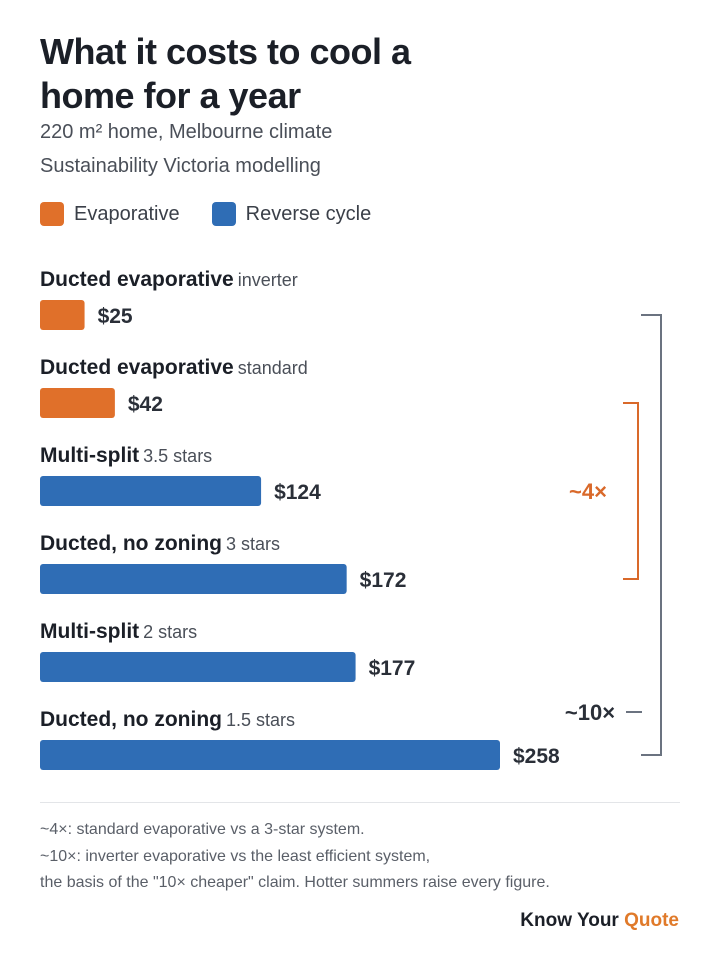  I want to click on bracket-4x, so click(631, 491).